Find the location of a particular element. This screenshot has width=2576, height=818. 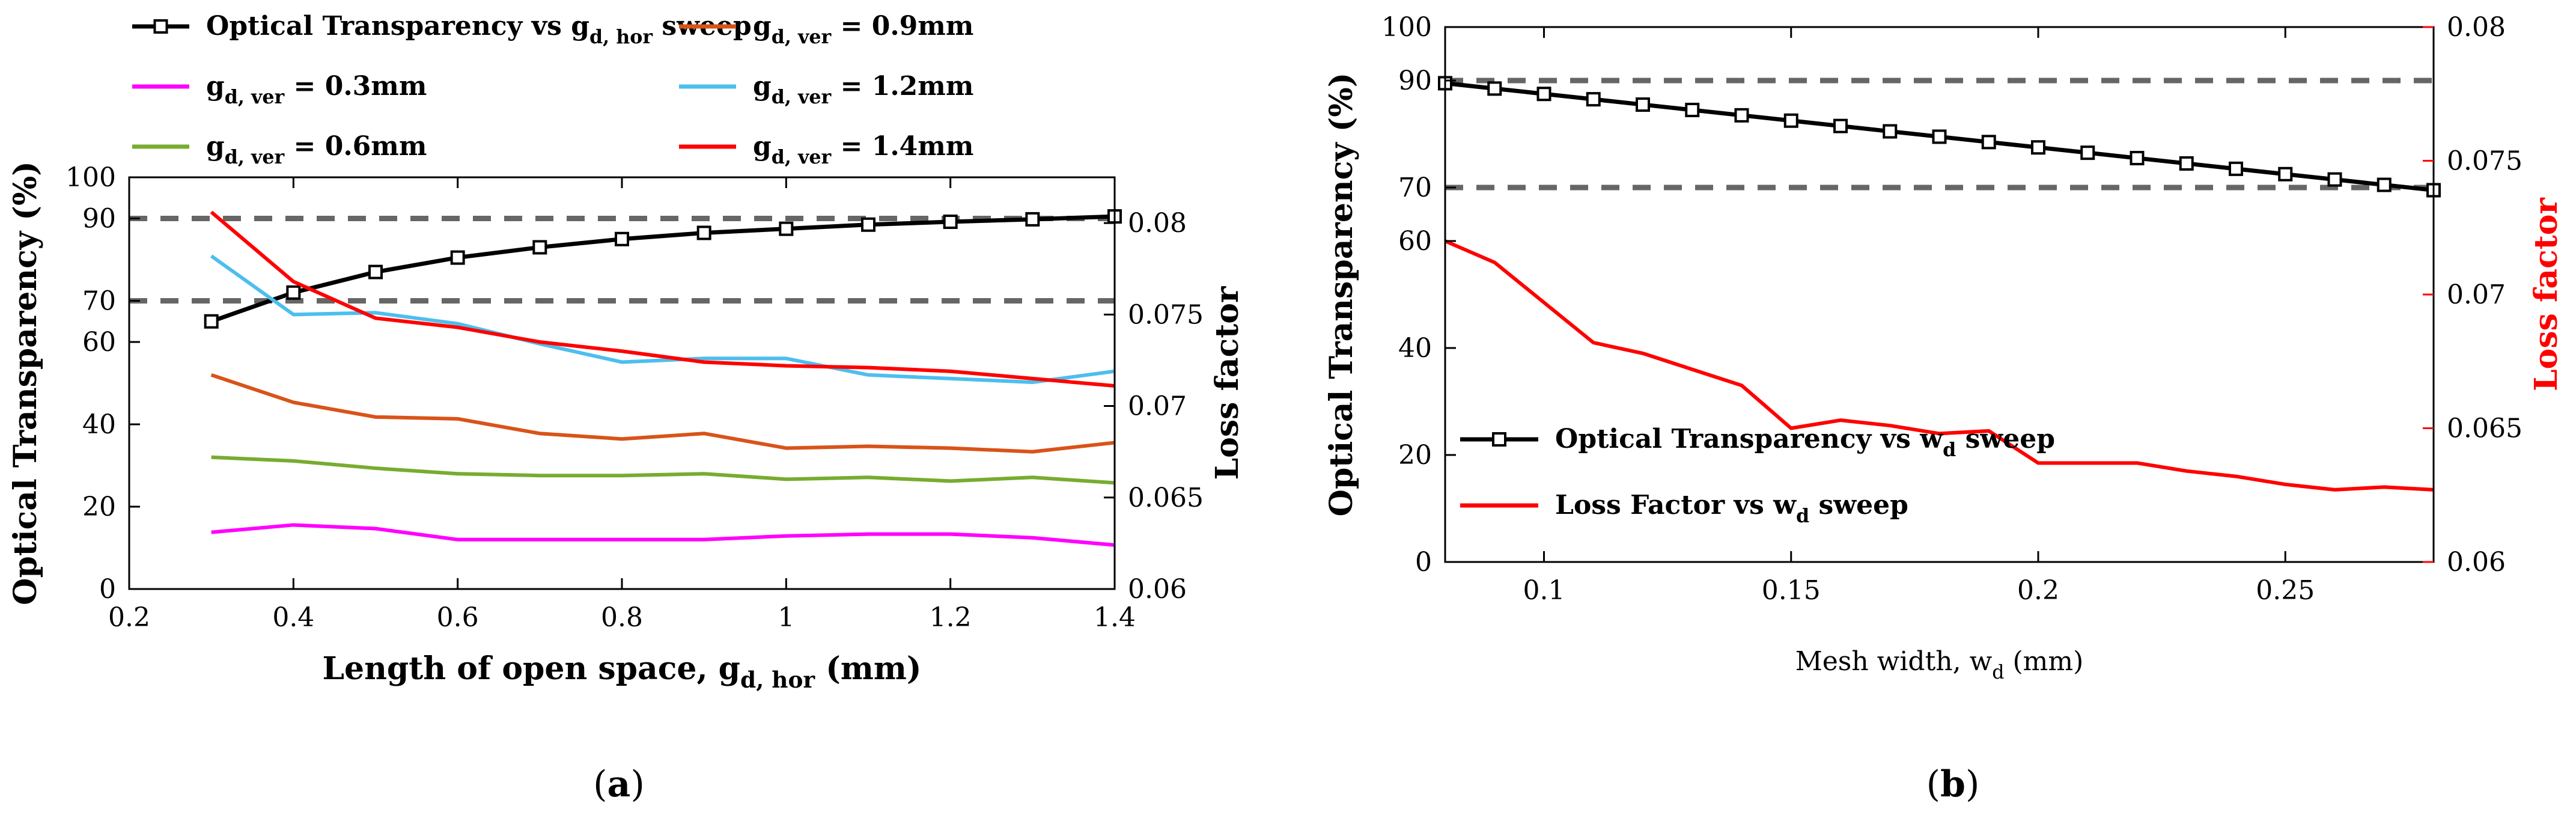

series-1-group is located at coordinates (1939, 365).